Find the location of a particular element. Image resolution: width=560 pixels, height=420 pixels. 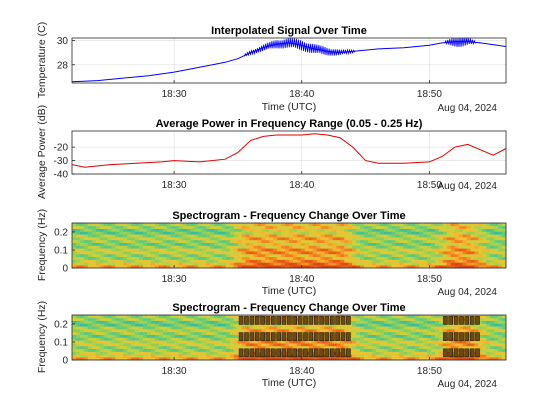

panel-1-xlabel: Time (UTC) is located at coordinates (289, 107).